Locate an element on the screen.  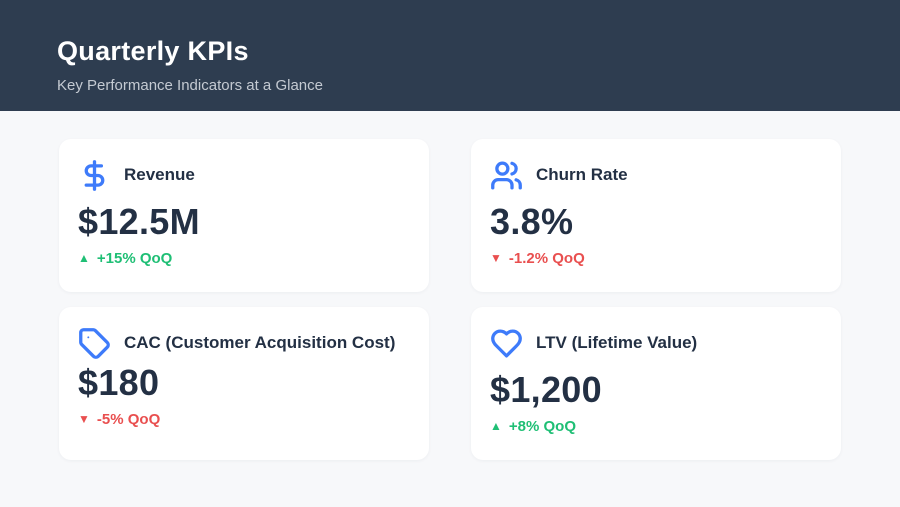
kpi-delta-text: +8% QoQ is located at coordinates (542, 426).